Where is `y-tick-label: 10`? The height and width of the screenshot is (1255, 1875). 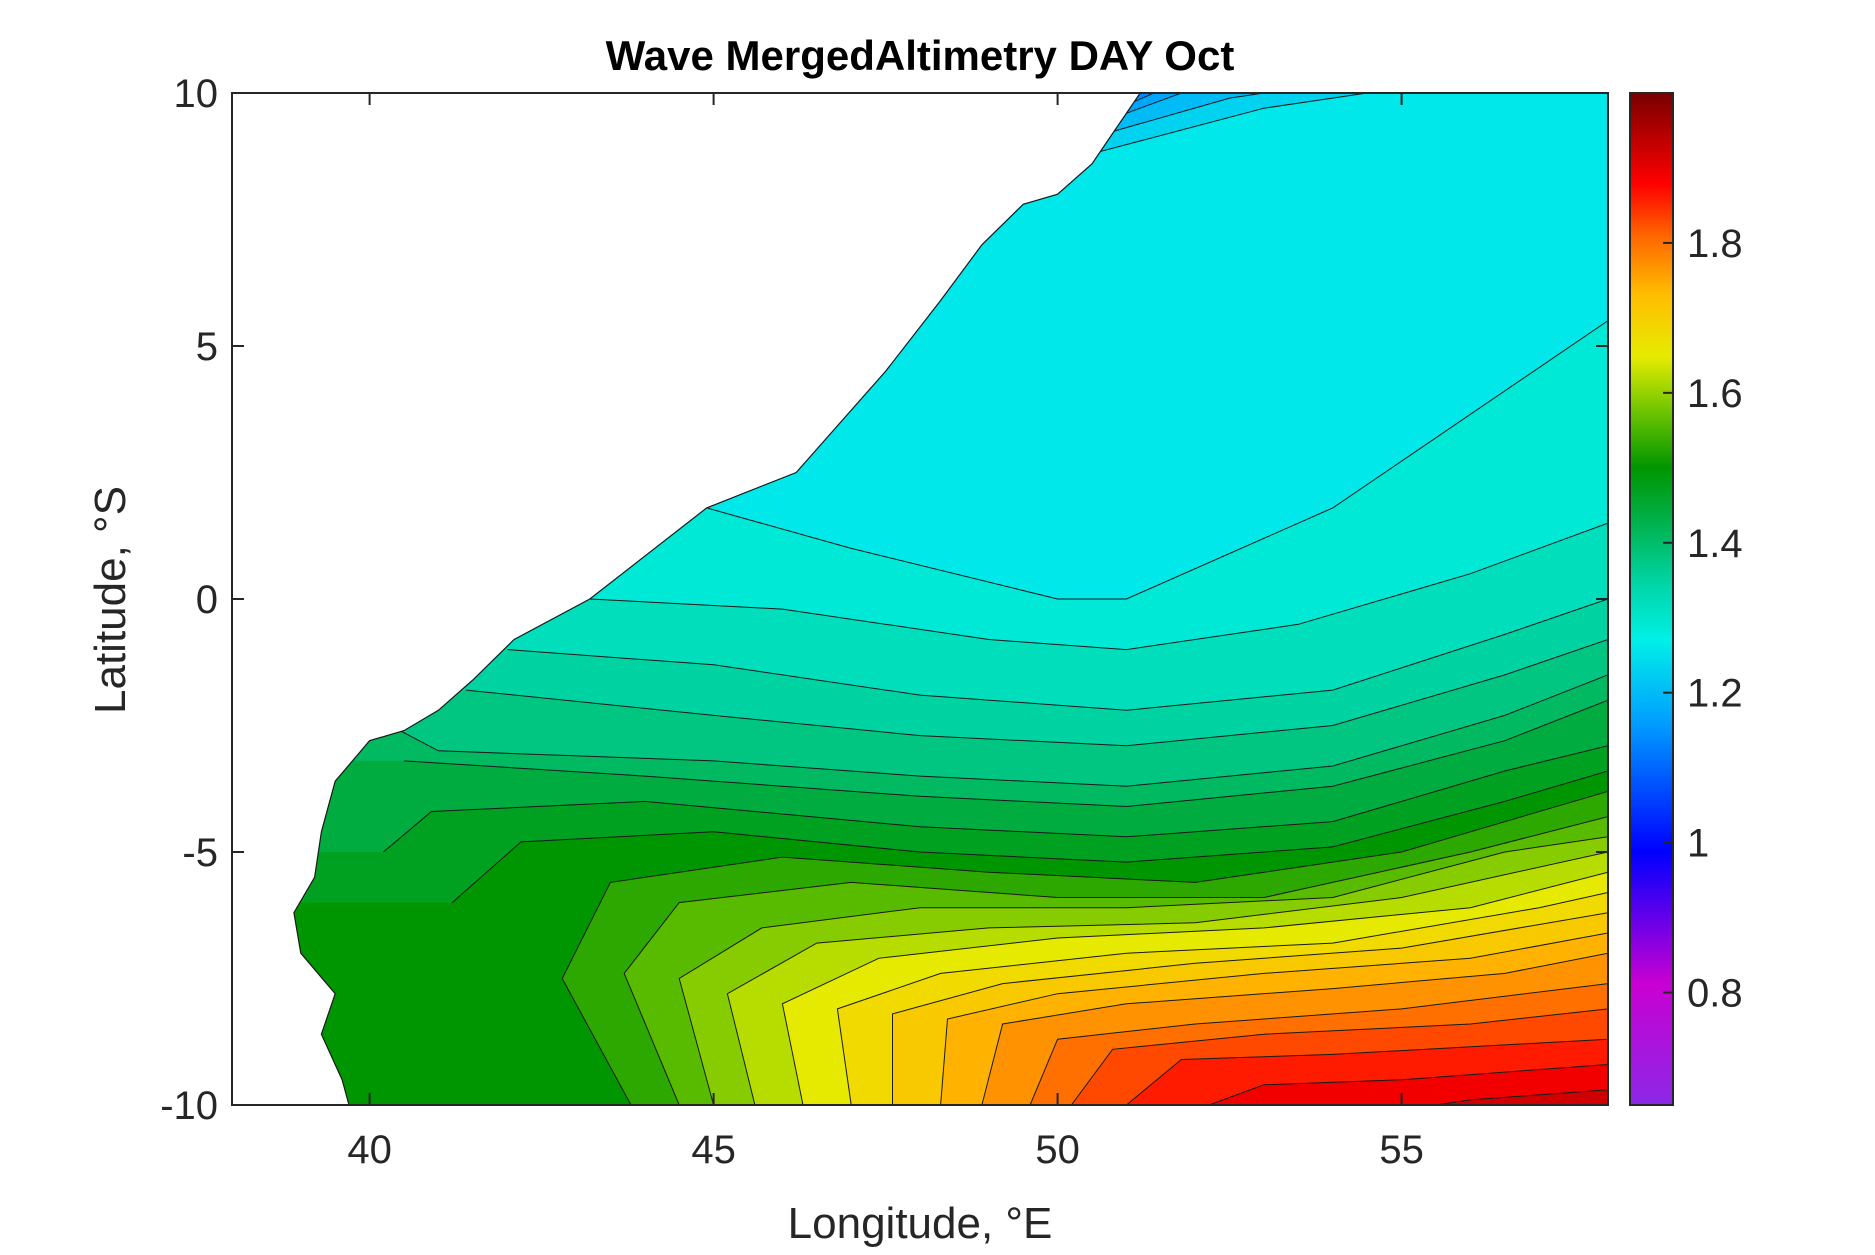 y-tick-label: 10 is located at coordinates (196, 94).